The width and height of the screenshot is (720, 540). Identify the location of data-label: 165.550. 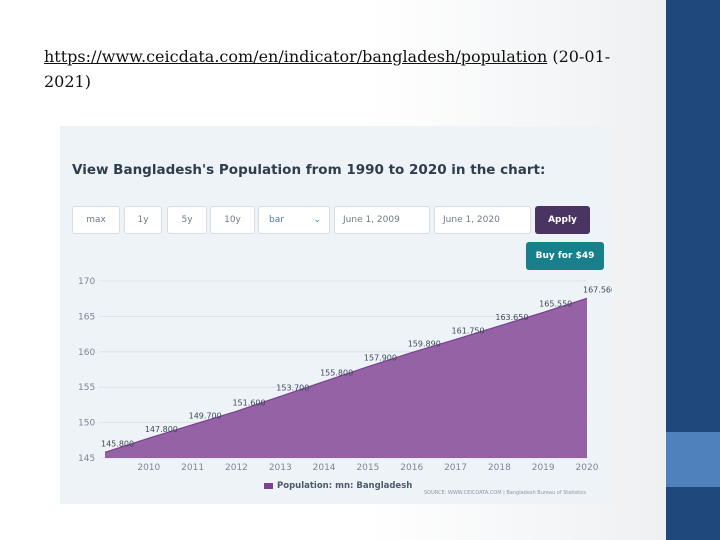
(555, 304).